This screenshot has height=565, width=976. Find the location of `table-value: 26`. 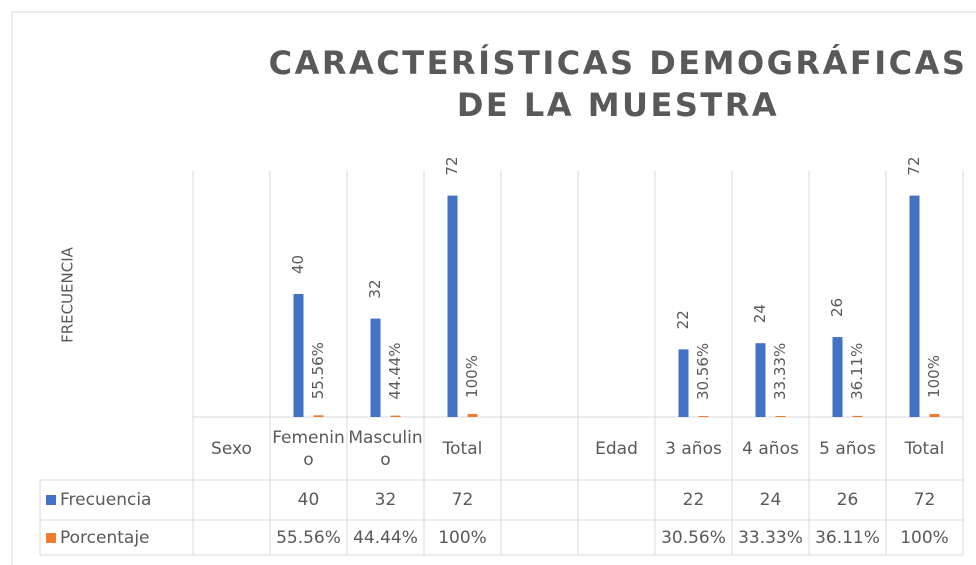

table-value: 26 is located at coordinates (847, 500).